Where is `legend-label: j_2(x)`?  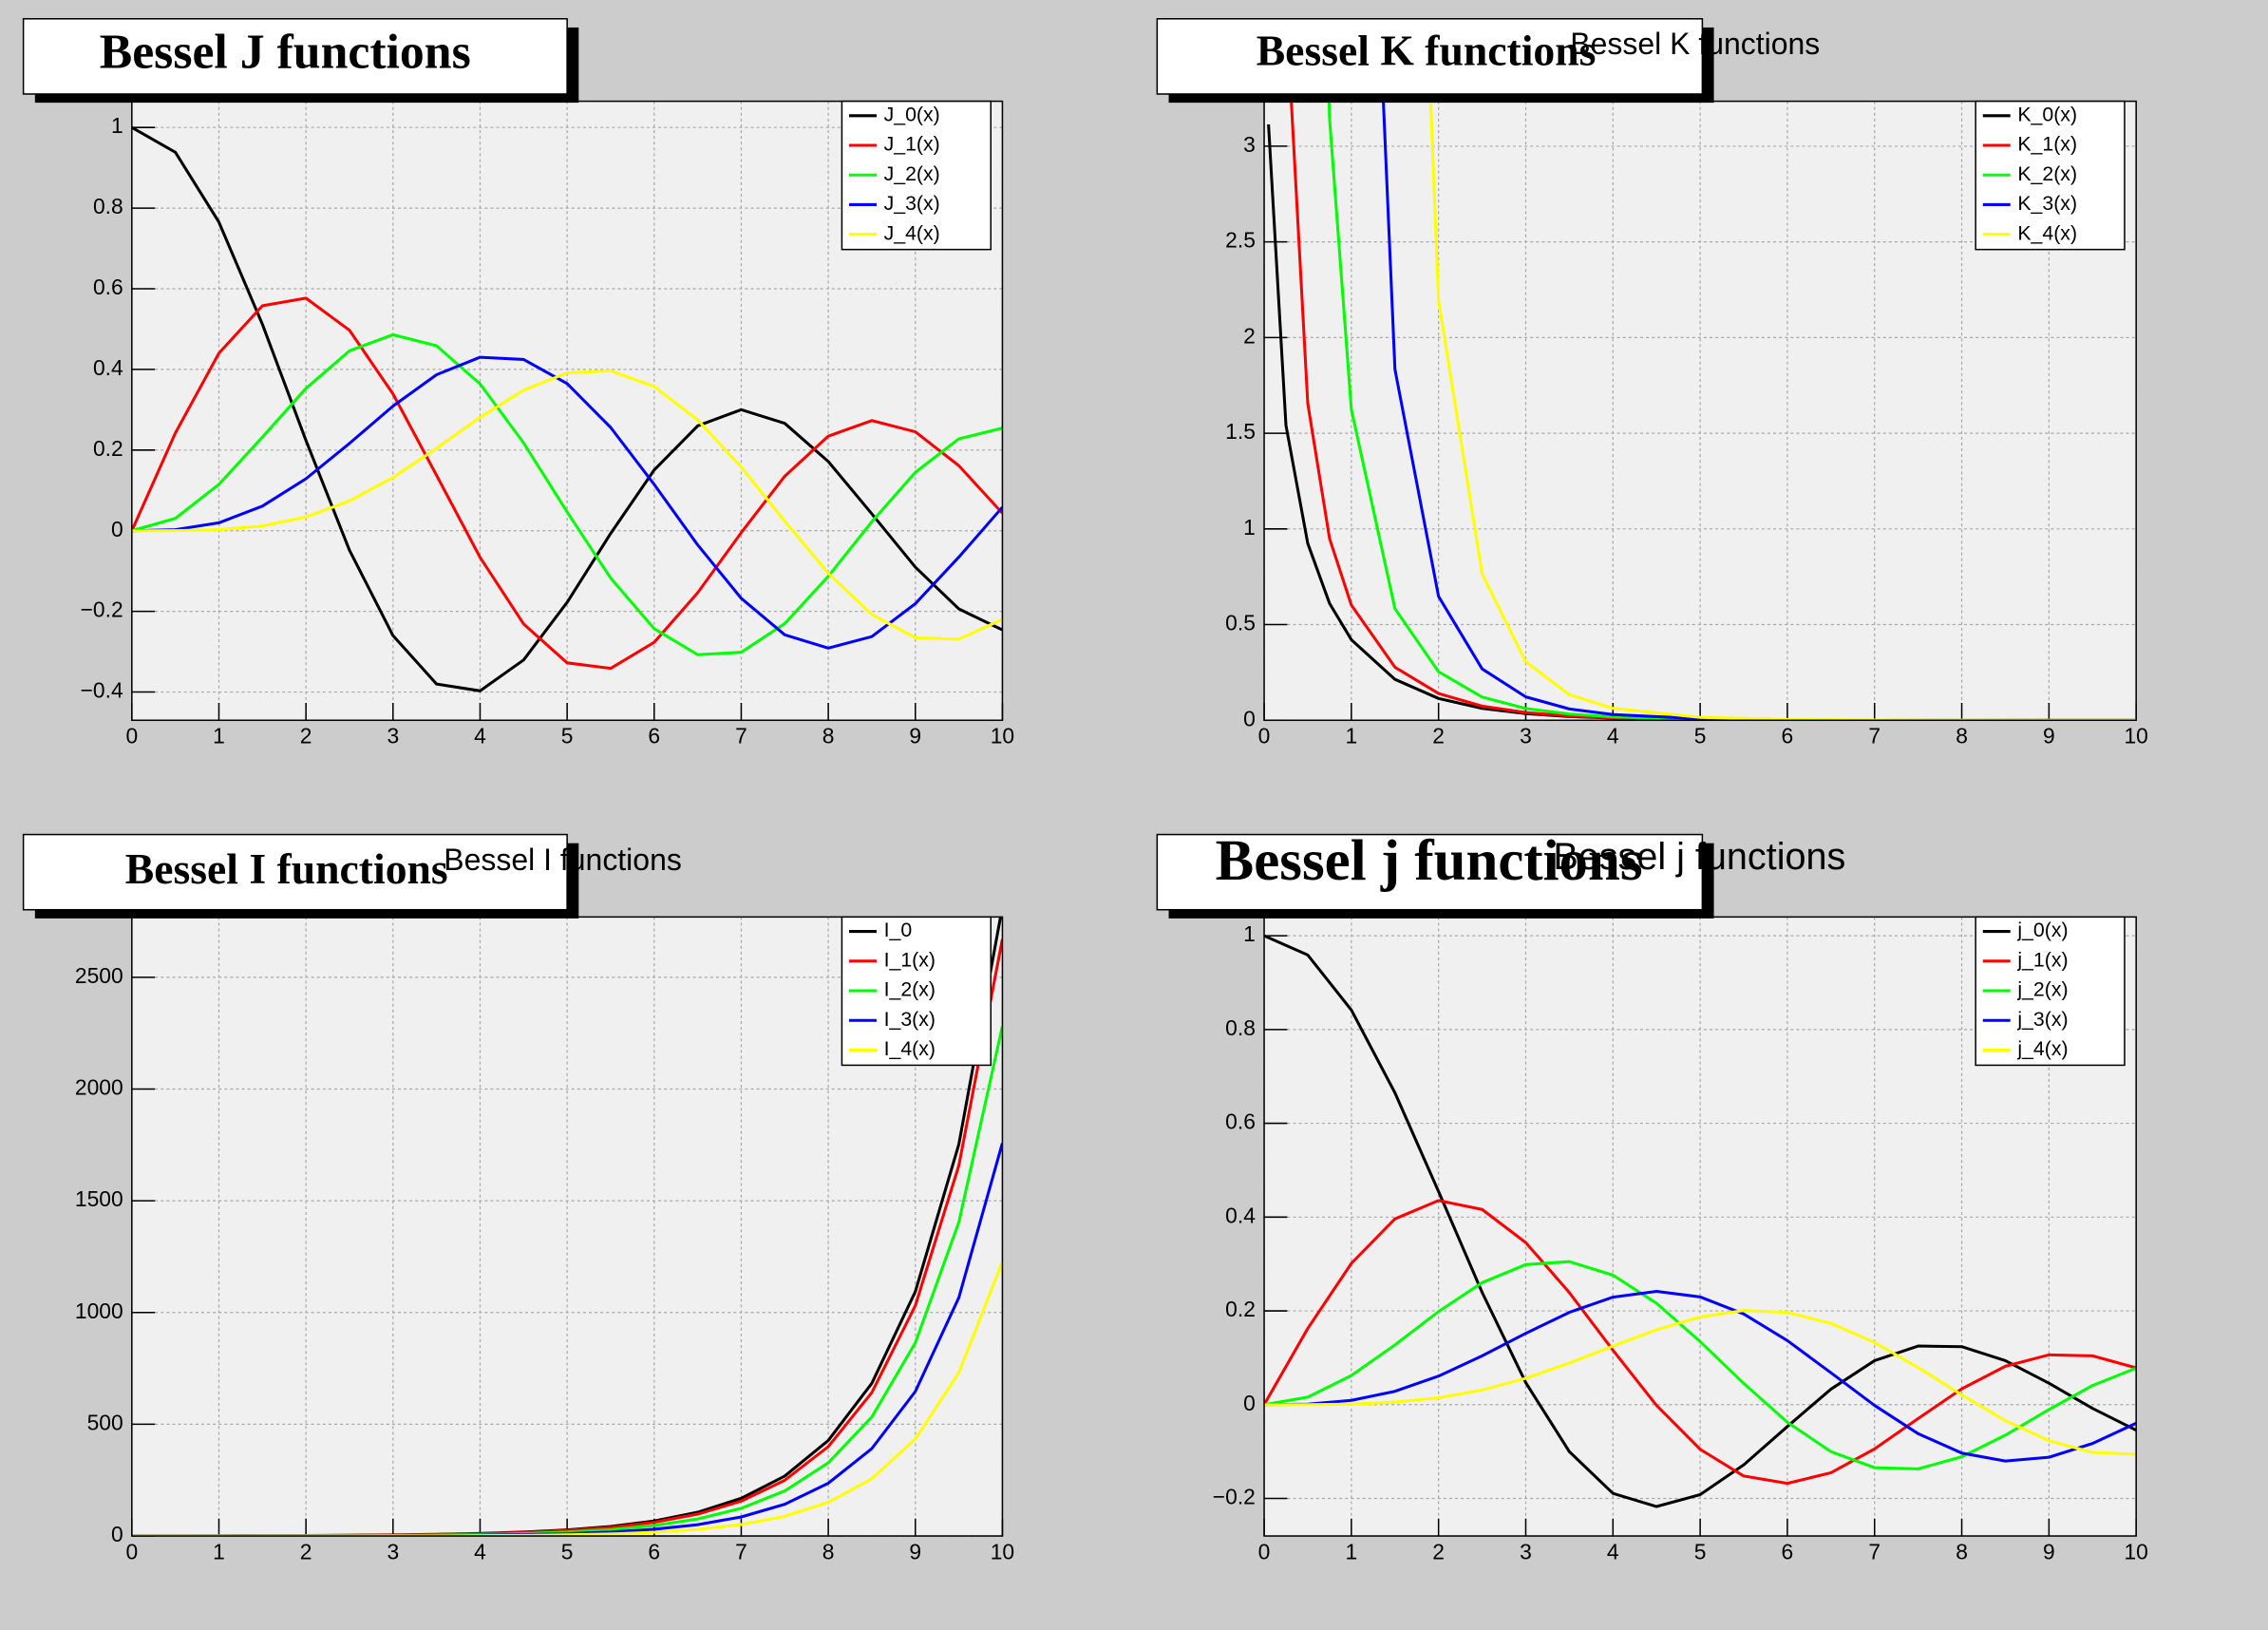 legend-label: j_2(x) is located at coordinates (2042, 989).